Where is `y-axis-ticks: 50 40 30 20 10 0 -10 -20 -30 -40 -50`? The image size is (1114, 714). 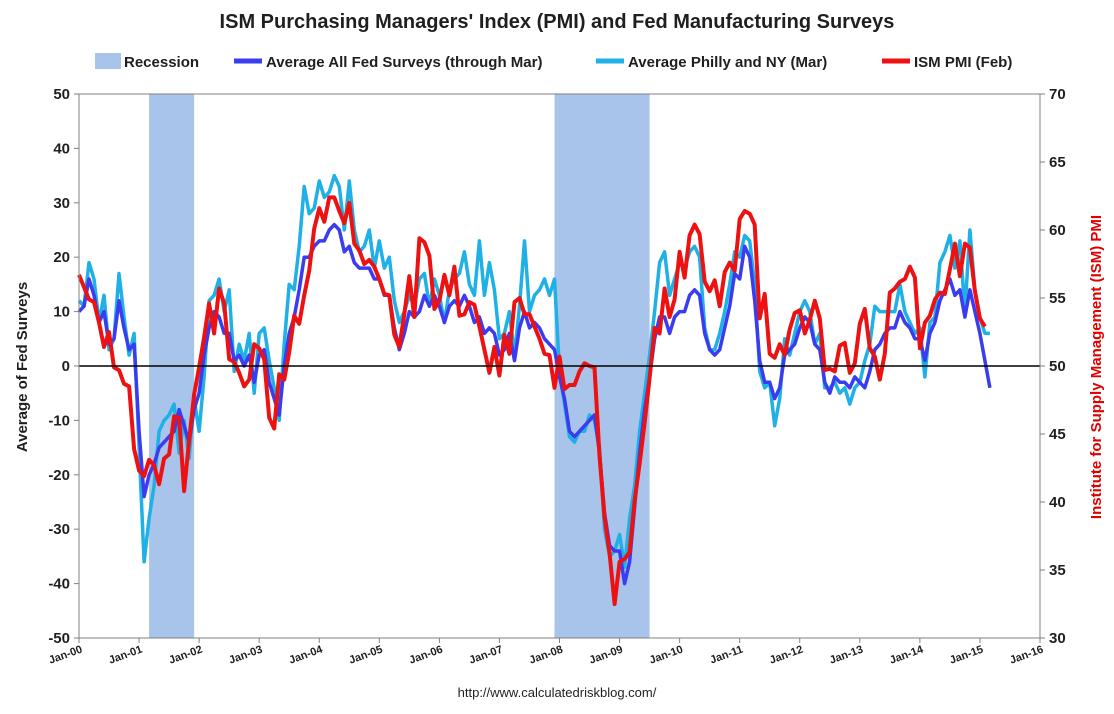 y-axis-ticks: 50 40 30 20 10 0 -10 -20 -30 -40 -50 is located at coordinates (63, 366).